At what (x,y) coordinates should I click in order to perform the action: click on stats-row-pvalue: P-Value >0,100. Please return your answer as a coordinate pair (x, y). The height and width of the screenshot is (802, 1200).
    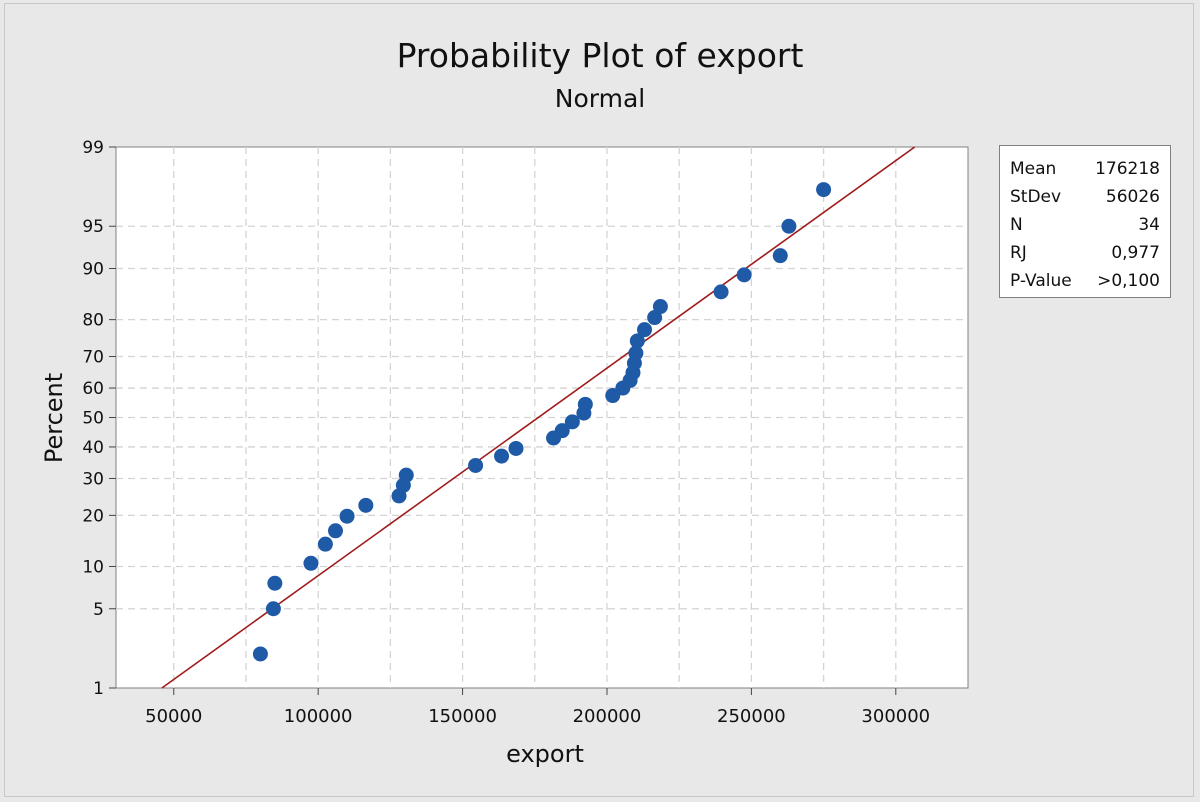
    Looking at the image, I should click on (1085, 281).